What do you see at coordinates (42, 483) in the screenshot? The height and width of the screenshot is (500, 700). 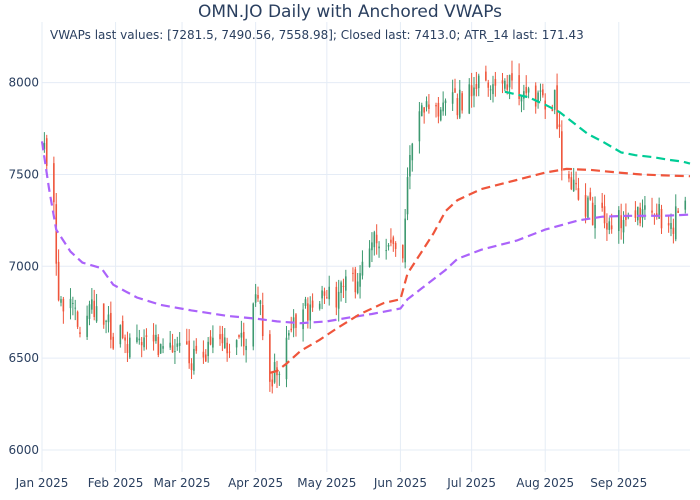 I see `x-tick-label: Jan 2025` at bounding box center [42, 483].